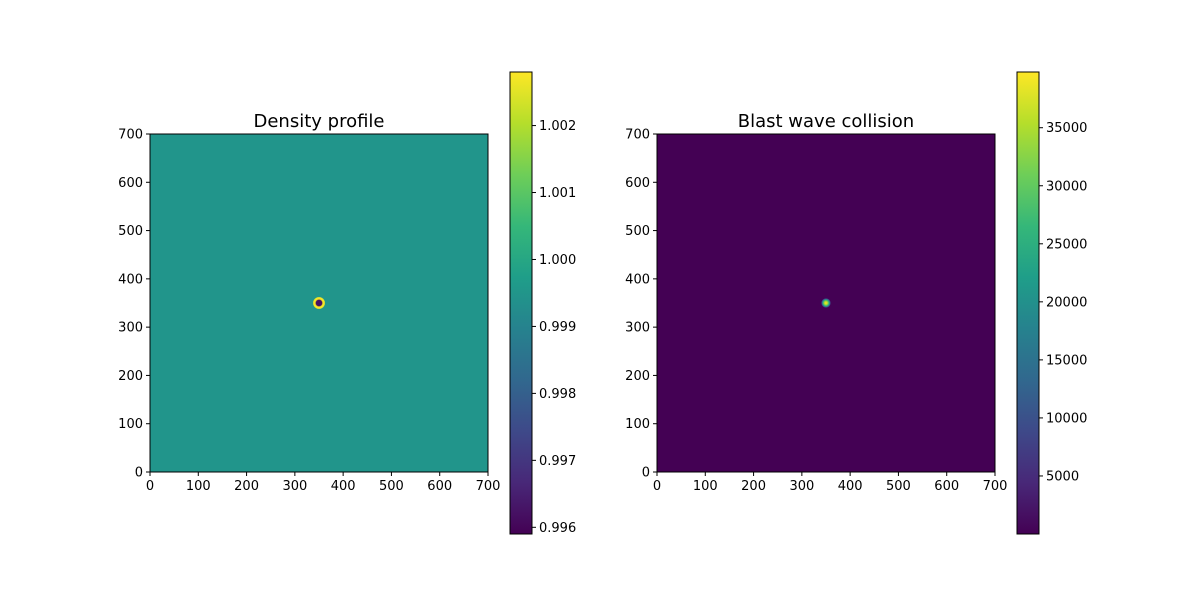 The image size is (1200, 600). Describe the element at coordinates (130, 279) in the screenshot. I see `density-y-tick-label: 400` at that location.